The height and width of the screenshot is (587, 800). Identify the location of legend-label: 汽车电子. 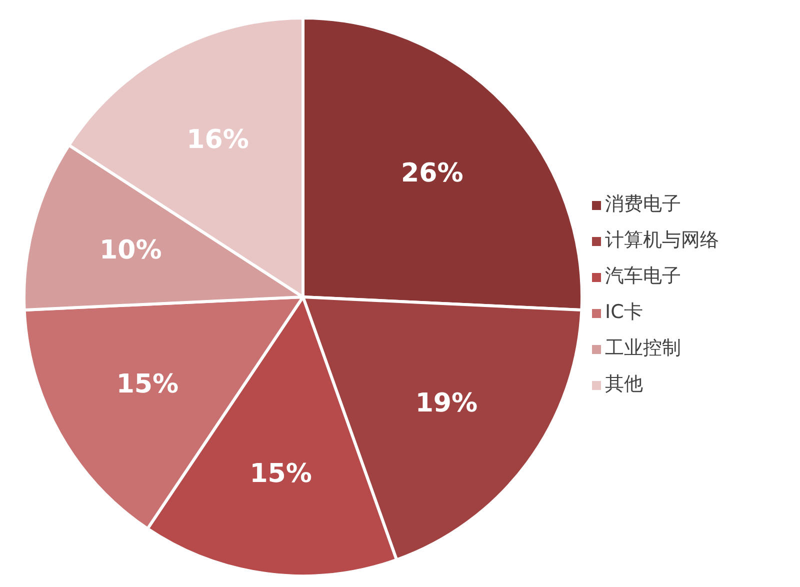
(643, 275).